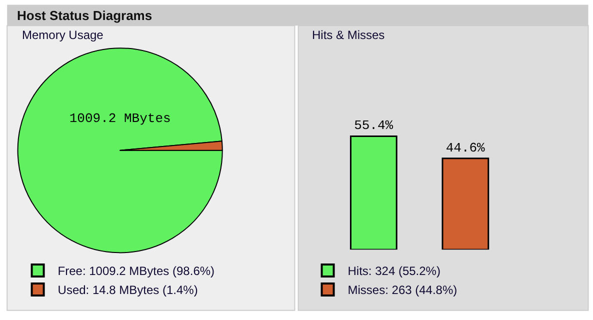  Describe the element at coordinates (403, 290) in the screenshot. I see `text: Misses: 263 (44.8%)` at that location.